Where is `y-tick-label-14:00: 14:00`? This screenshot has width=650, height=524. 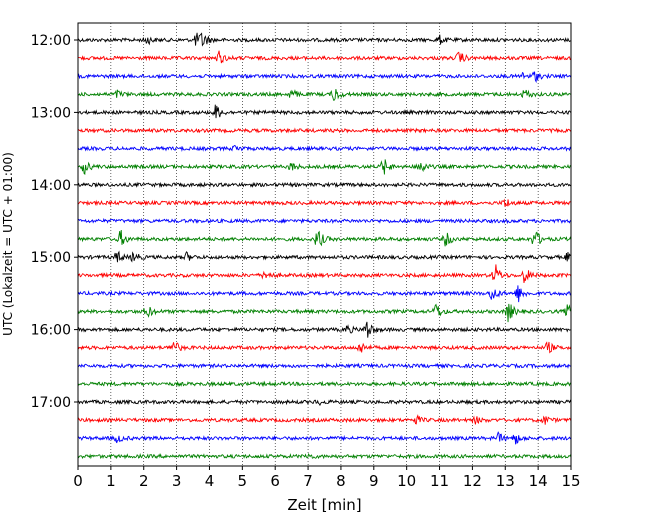
y-tick-label-14:00: 14:00 is located at coordinates (51, 186).